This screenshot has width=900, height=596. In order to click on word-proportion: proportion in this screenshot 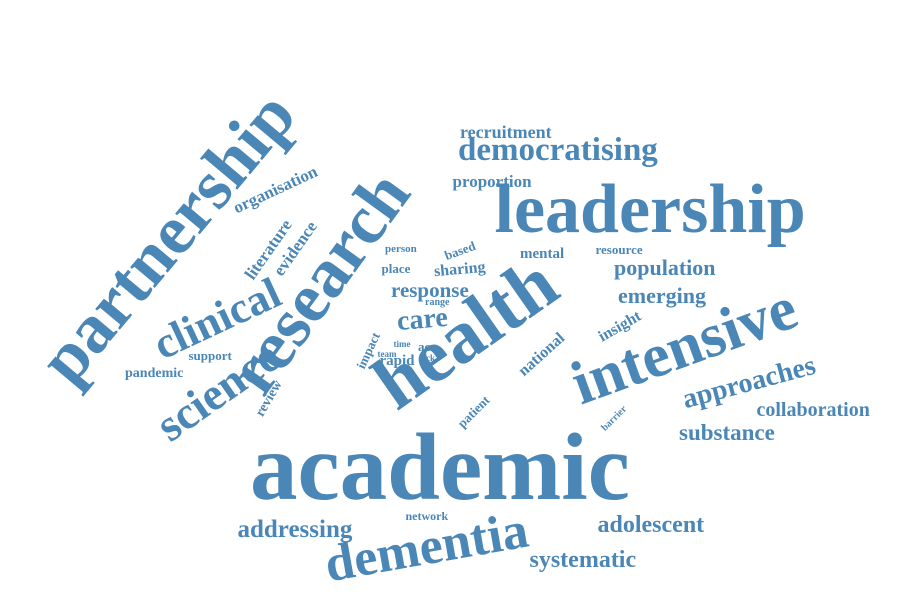, I will do `click(492, 181)`.